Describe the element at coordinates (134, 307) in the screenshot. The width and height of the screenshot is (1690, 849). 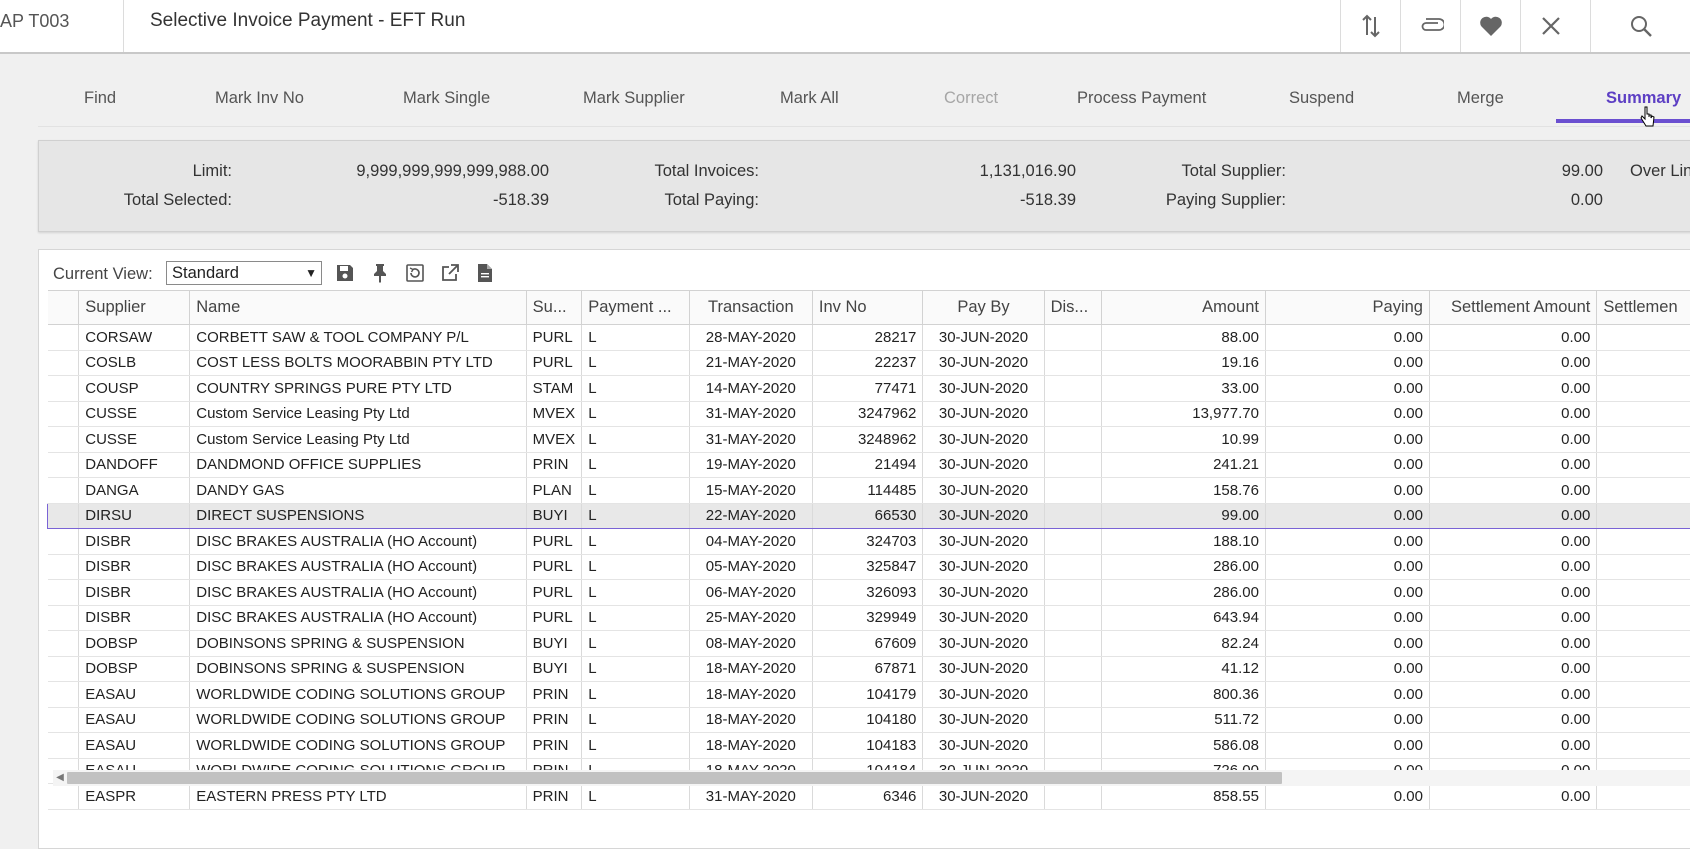
I see `column-header-supplier: Supplier` at that location.